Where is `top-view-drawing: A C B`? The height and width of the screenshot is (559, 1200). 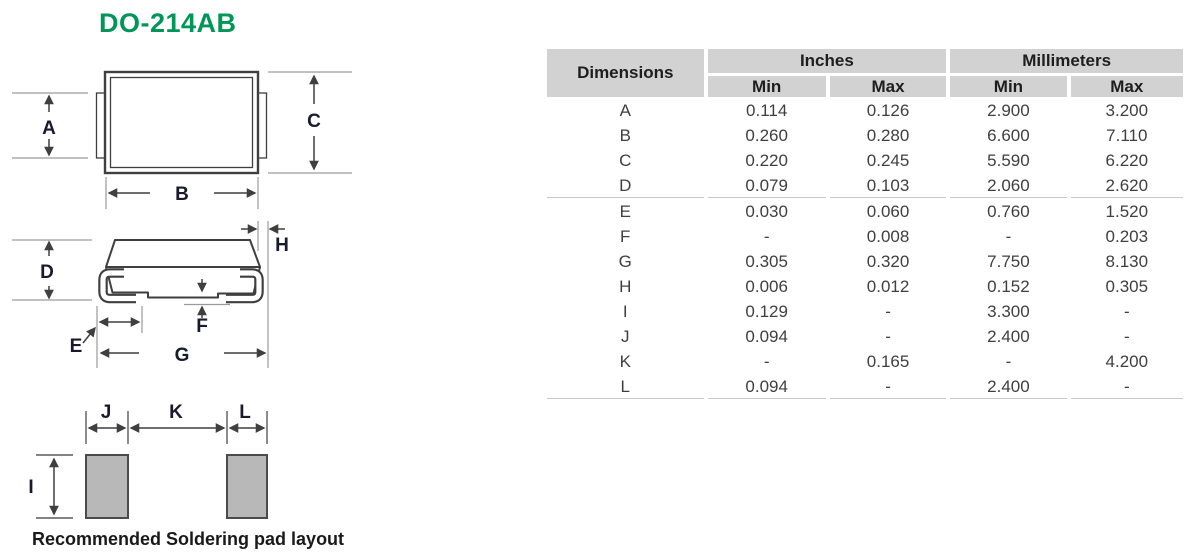 top-view-drawing: A C B is located at coordinates (182, 139).